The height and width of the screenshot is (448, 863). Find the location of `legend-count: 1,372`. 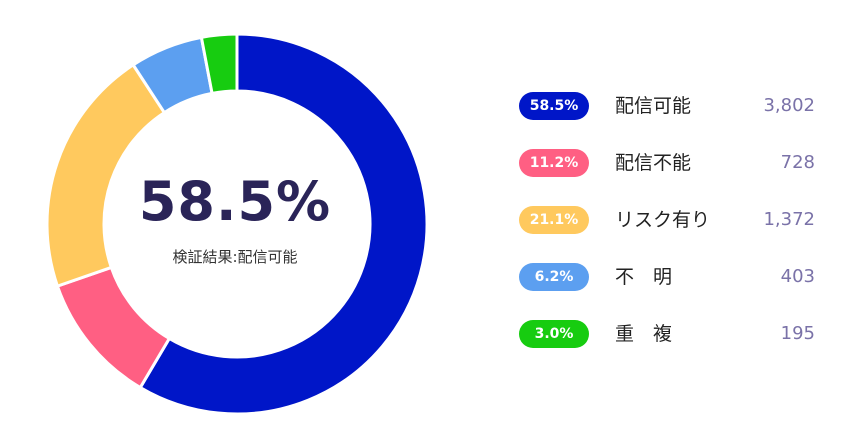

legend-count: 1,372 is located at coordinates (789, 219).